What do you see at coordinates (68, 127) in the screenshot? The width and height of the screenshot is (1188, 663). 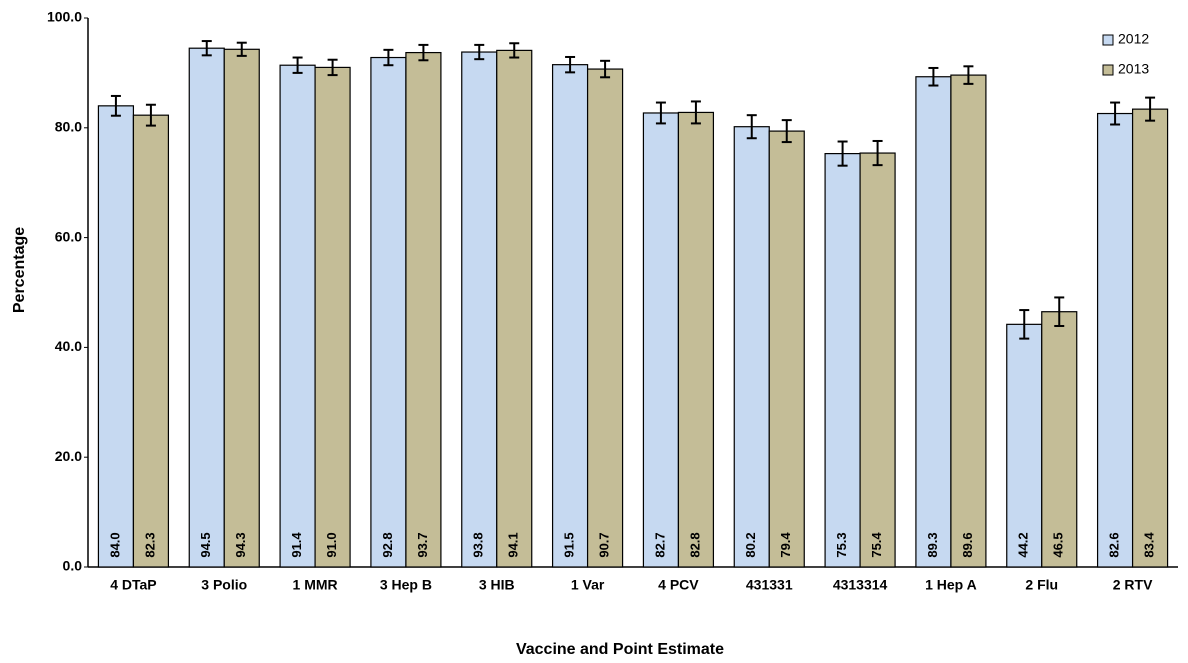 I see `y-tick-label: 80.0` at bounding box center [68, 127].